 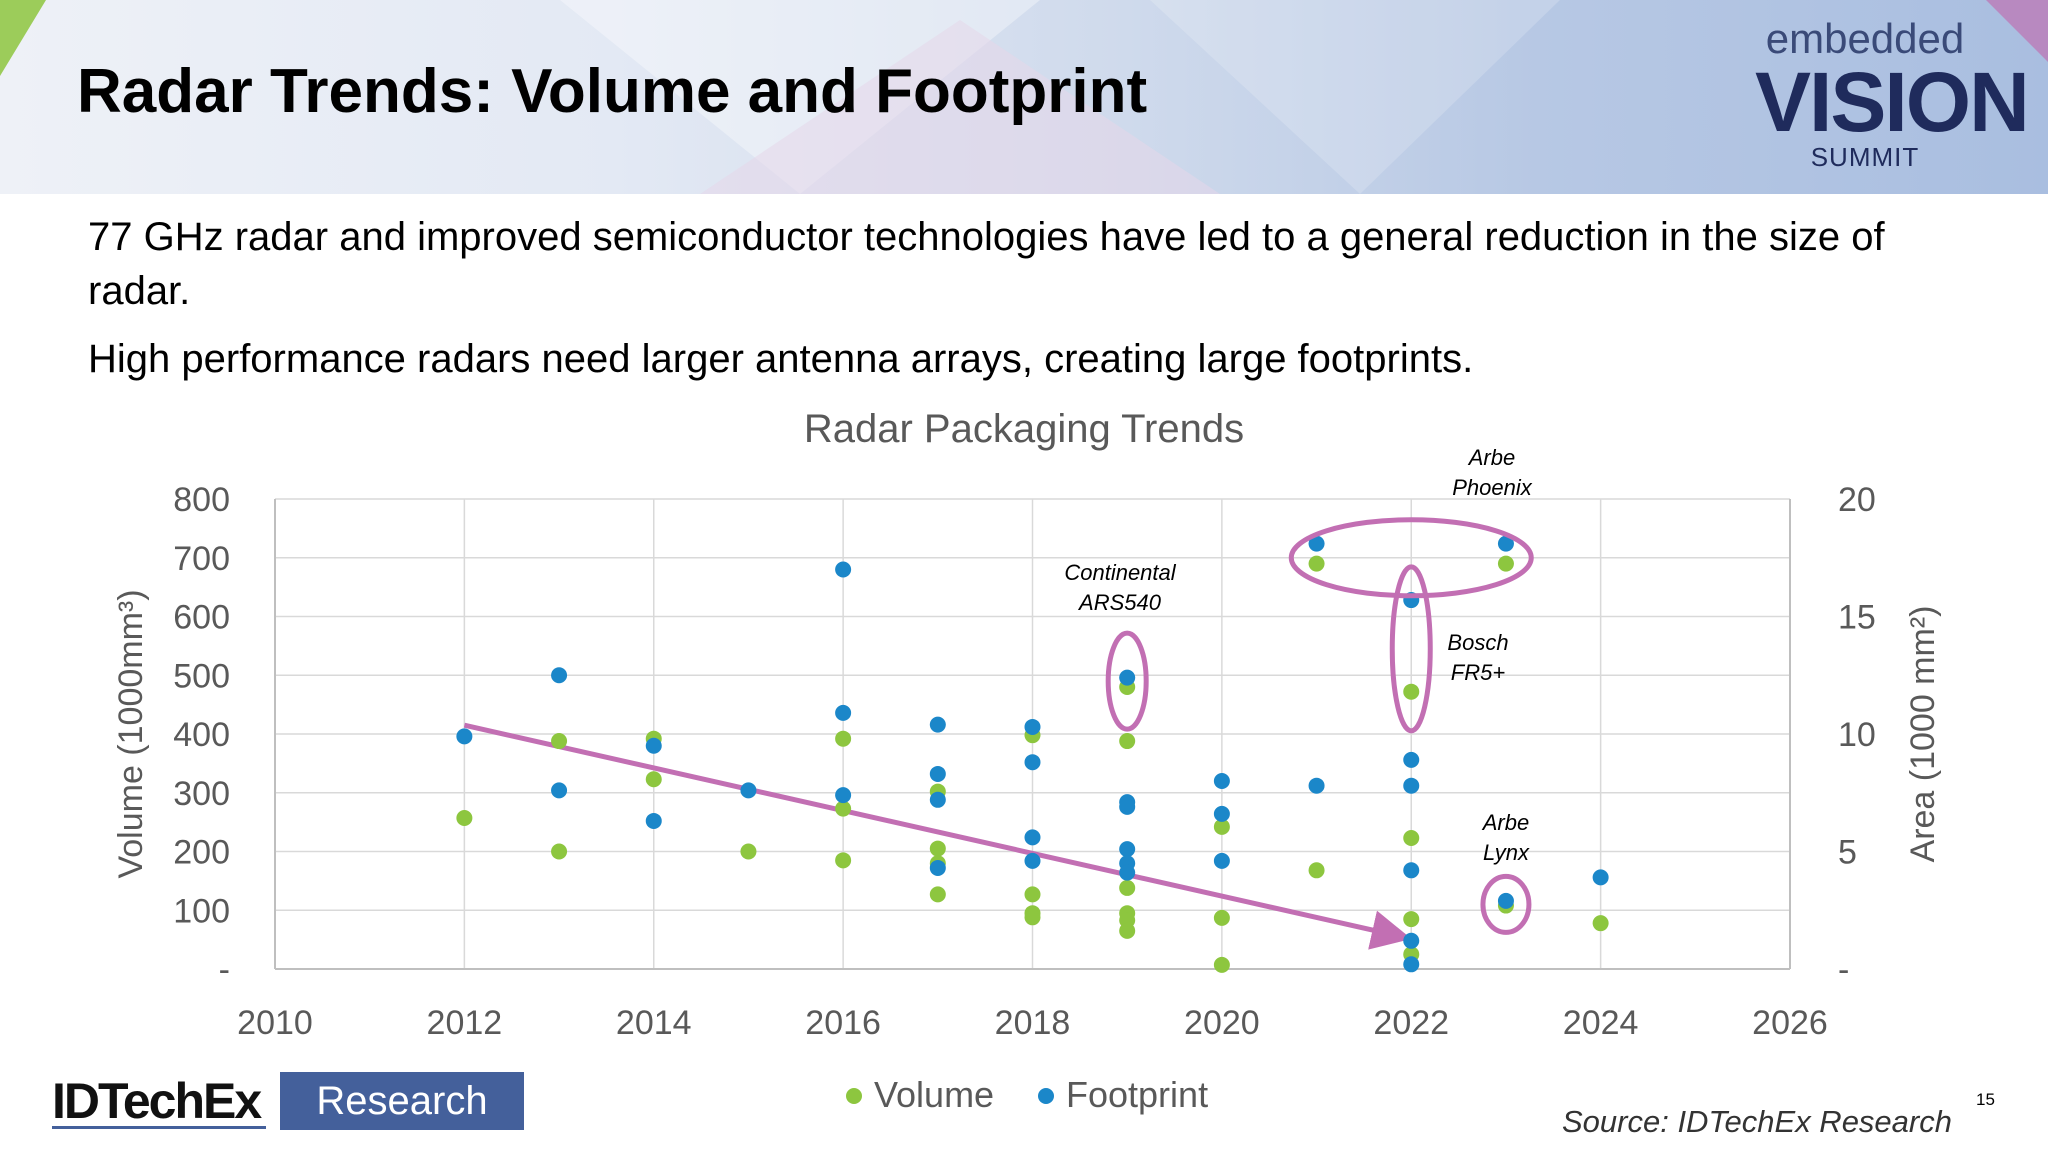 What do you see at coordinates (1923, 734) in the screenshot?
I see `y2-axis-title: Area (1000 mm²)` at bounding box center [1923, 734].